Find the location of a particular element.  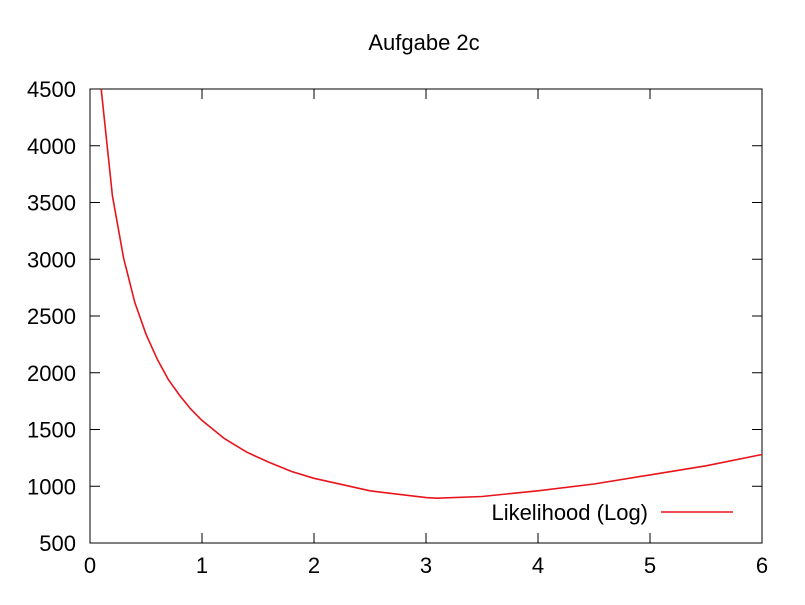

legend: Likelihood (Log) is located at coordinates (612, 512).